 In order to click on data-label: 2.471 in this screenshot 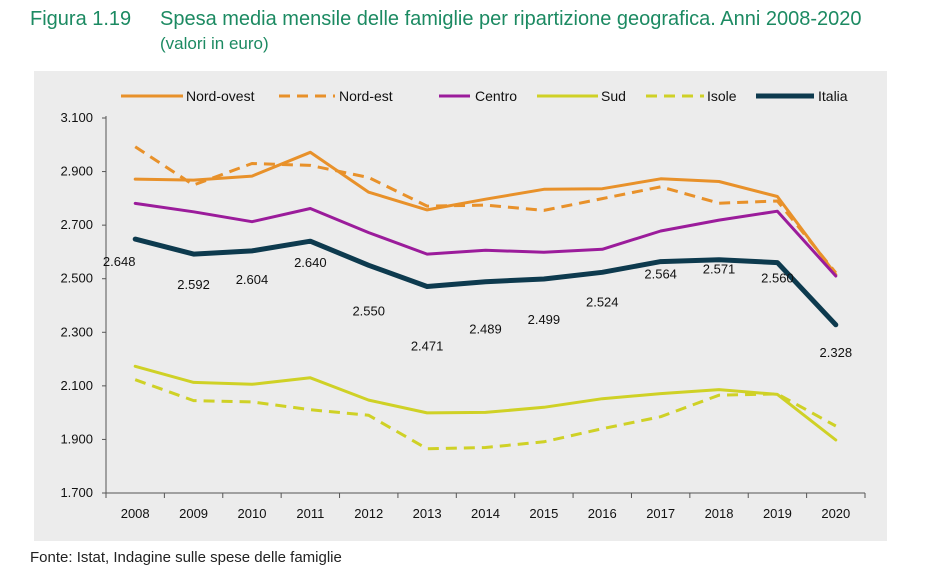, I will do `click(427, 345)`.